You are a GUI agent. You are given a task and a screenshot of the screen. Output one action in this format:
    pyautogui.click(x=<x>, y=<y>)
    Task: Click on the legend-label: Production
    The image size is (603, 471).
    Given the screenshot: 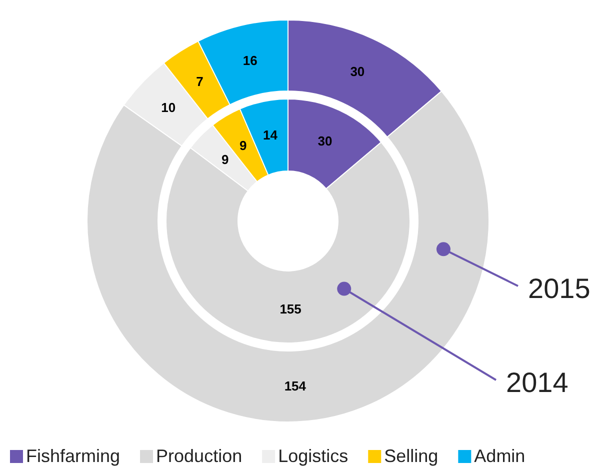 What is the action you would take?
    pyautogui.click(x=199, y=456)
    